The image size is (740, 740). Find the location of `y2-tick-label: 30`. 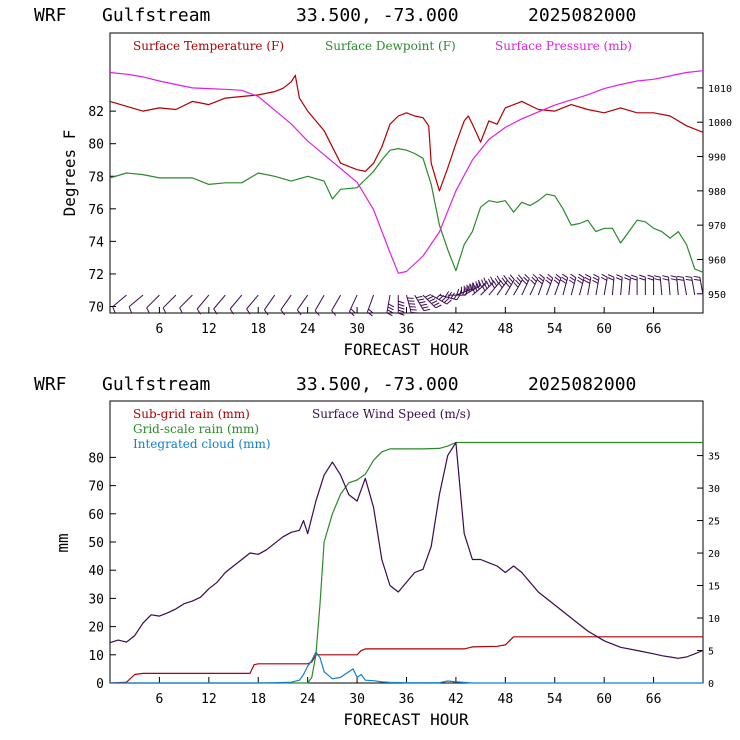

y2-tick-label: 30 is located at coordinates (714, 489).